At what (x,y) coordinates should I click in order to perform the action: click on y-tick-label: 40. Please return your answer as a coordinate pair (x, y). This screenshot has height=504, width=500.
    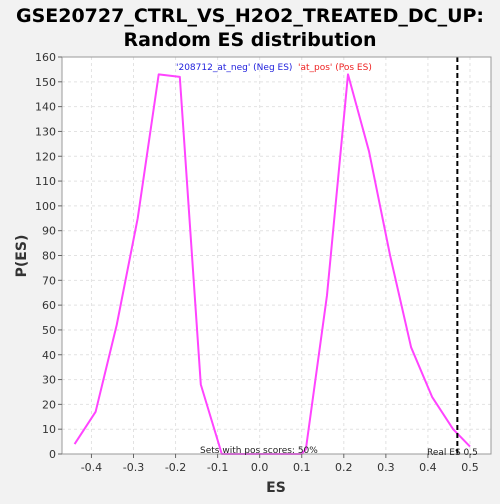
    Looking at the image, I should click on (49, 355).